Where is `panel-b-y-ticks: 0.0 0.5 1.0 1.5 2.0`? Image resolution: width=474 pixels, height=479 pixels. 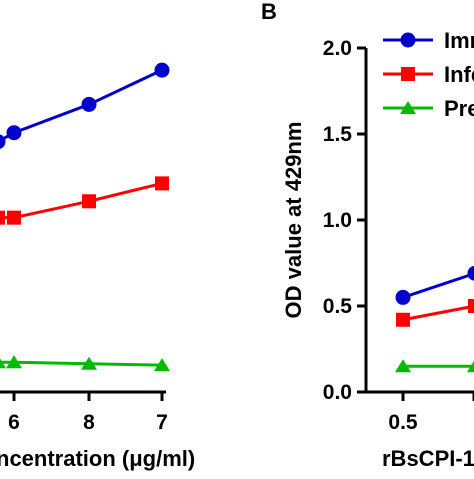
panel-b-y-ticks: 0.0 0.5 1.0 1.5 2.0 is located at coordinates (344, 220).